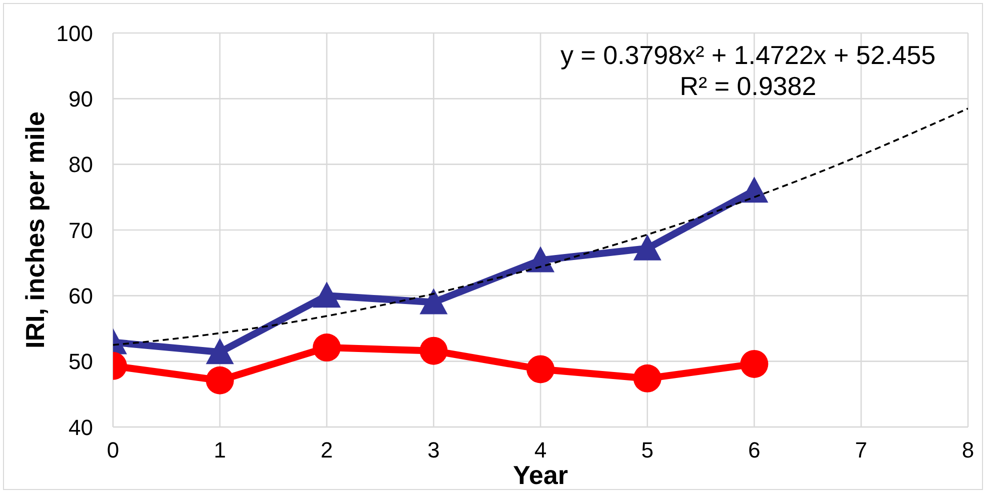  I want to click on y-tick-label: 100, so click(74, 33).